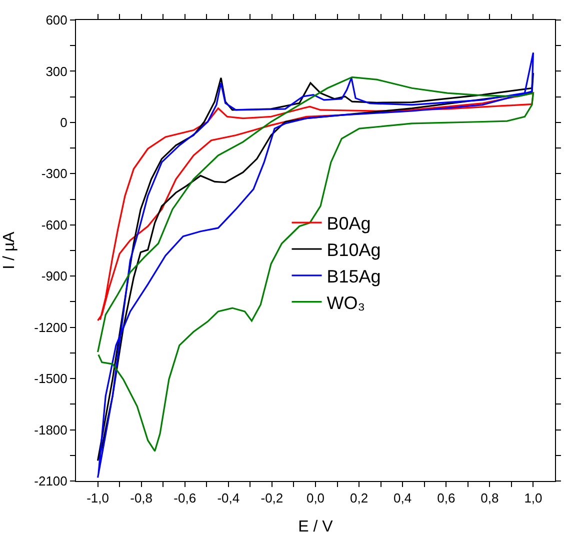  Describe the element at coordinates (57, 20) in the screenshot. I see `y-tick-label: 600` at that location.